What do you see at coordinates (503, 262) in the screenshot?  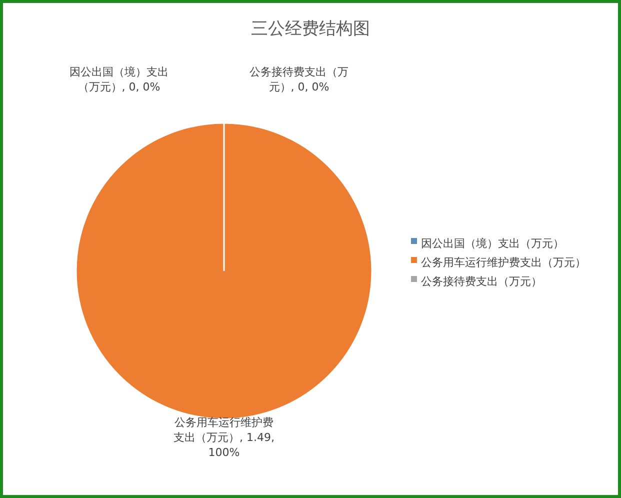 I see `legend-label: 公务用车运行维护费支出（万元）` at bounding box center [503, 262].